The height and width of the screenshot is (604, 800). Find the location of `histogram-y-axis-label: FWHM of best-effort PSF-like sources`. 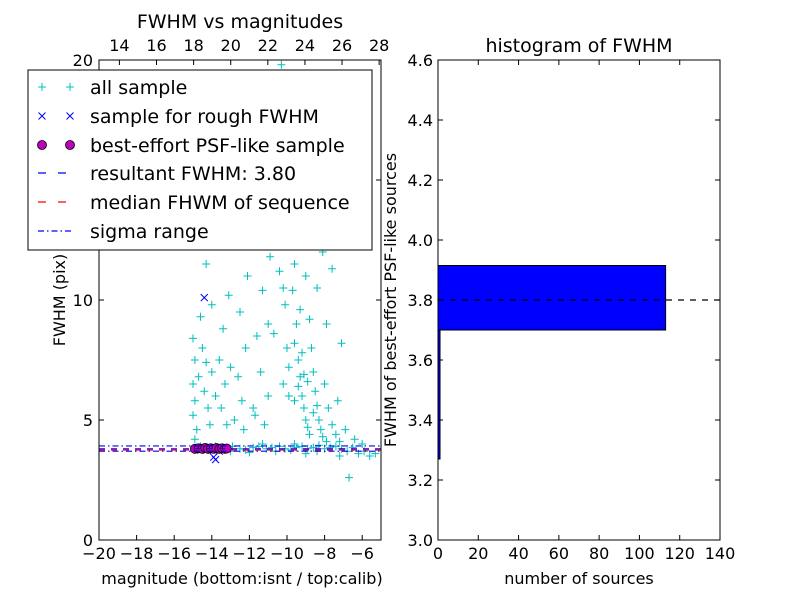

histogram-y-axis-label: FWHM of best-effort PSF-like sources is located at coordinates (390, 300).